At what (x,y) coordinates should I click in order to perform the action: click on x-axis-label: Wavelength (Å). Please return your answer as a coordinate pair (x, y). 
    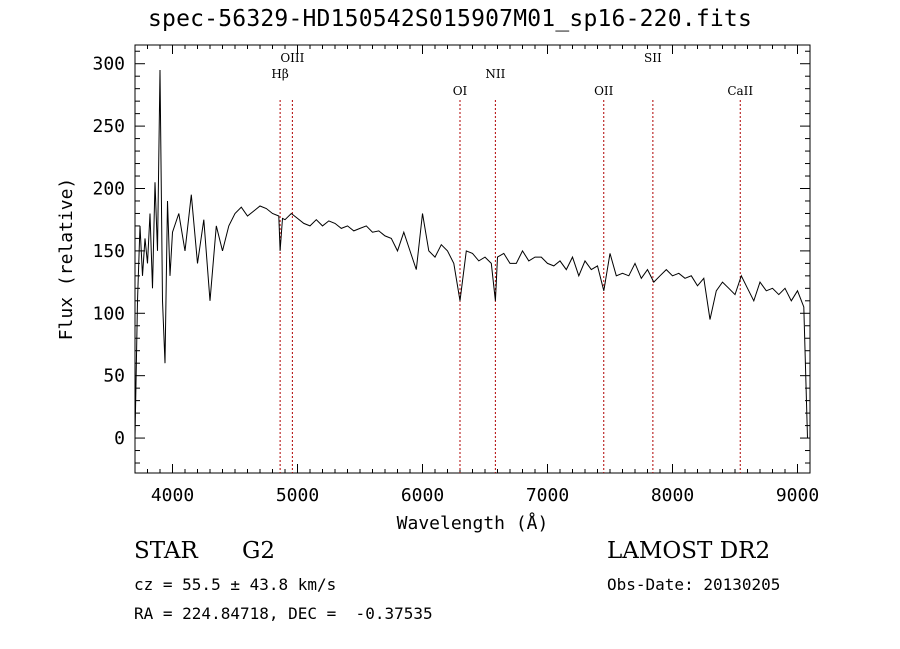
    Looking at the image, I should click on (473, 523).